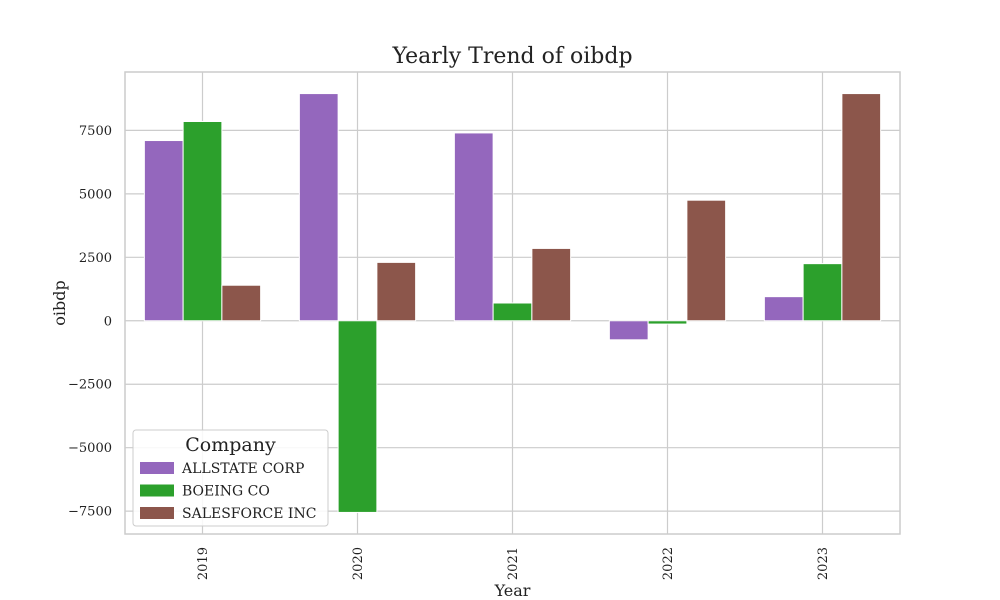 The width and height of the screenshot is (1000, 600). I want to click on y-tick-label: 2500, so click(95, 258).